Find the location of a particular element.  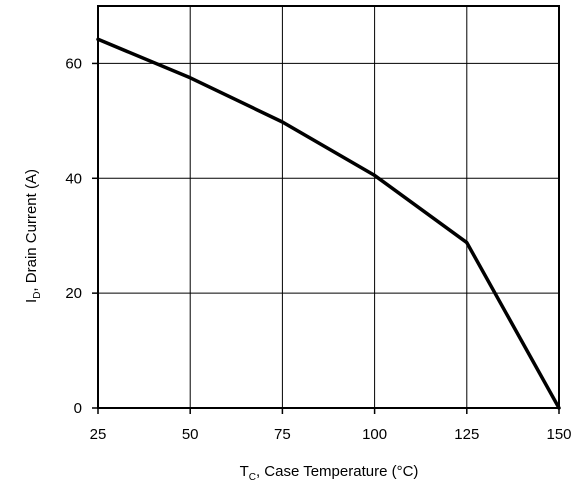

x-axis-label-main: T is located at coordinates (244, 471).